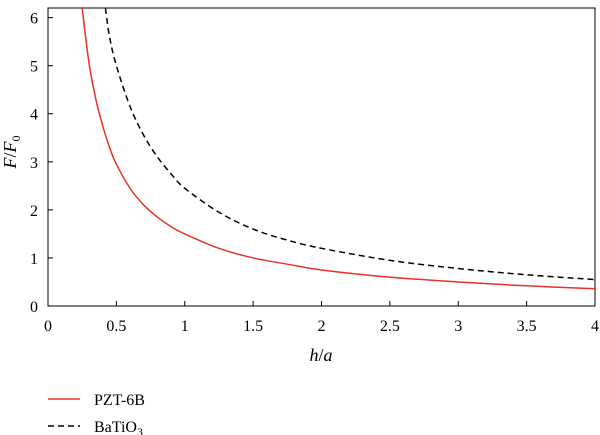  What do you see at coordinates (11, 152) in the screenshot?
I see `y-axis-label: F/F0` at bounding box center [11, 152].